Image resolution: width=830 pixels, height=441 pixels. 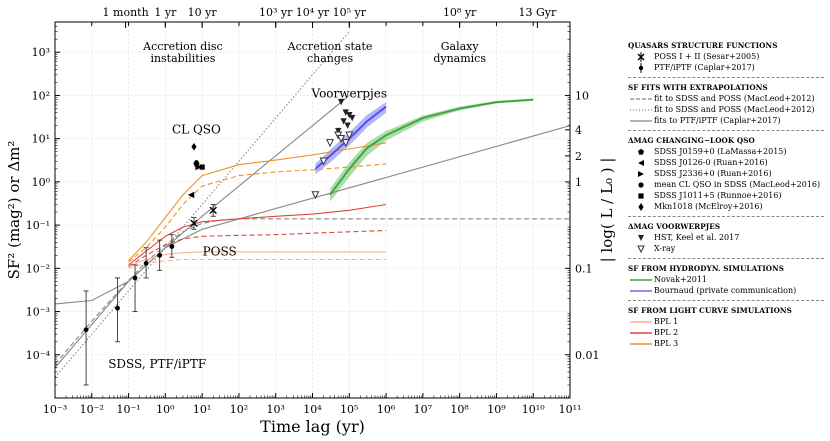 What do you see at coordinates (734, 98) in the screenshot?
I see `legend-item-label: fit to SDSS and POSS (MacLeod+2012)` at bounding box center [734, 98].